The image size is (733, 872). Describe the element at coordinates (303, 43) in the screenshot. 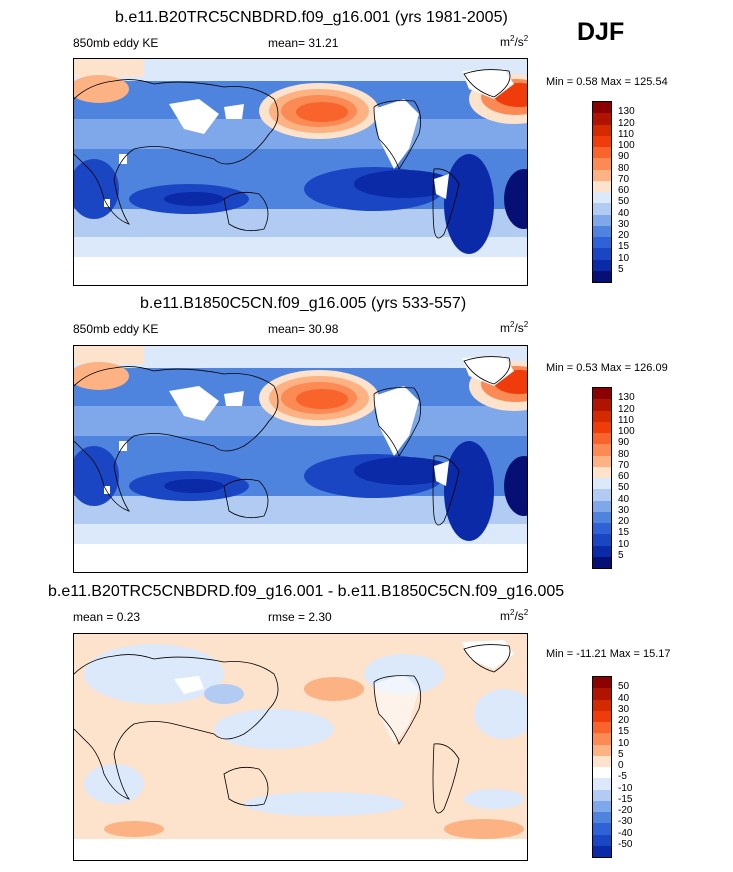

I see `panel1-mean-label: mean= 31.21` at that location.